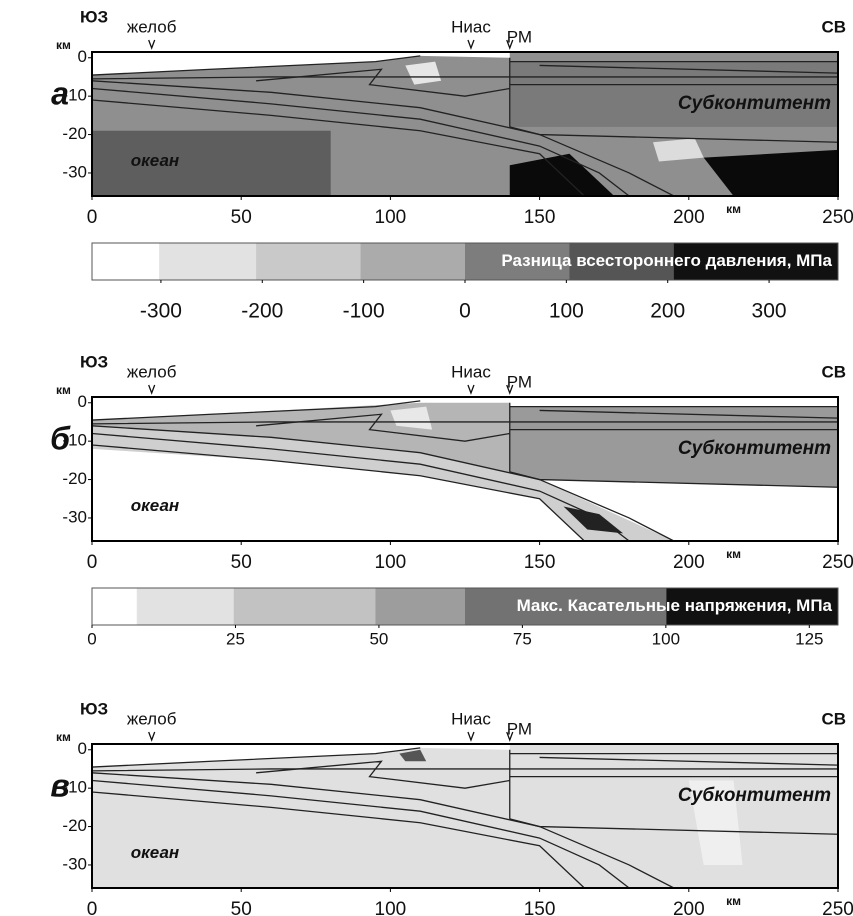 This screenshot has width=853, height=916. Describe the element at coordinates (63, 737) in the screenshot. I see `y-unit: км` at that location.